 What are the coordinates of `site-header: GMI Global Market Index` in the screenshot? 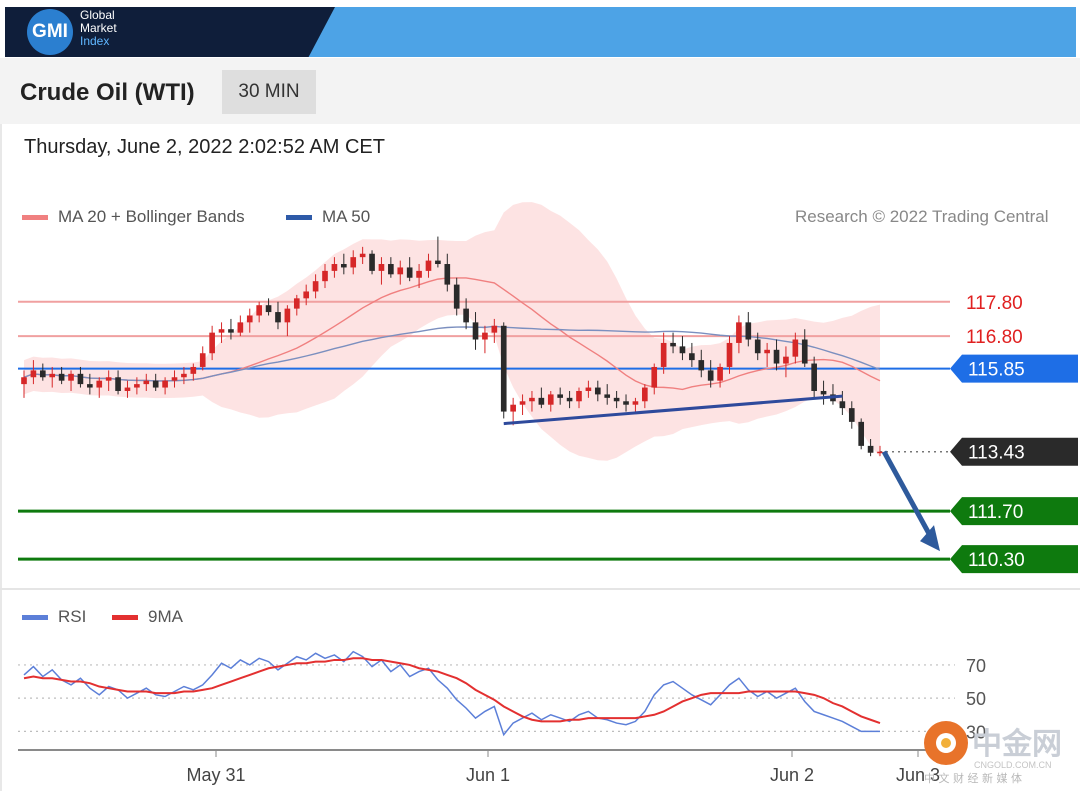 It's located at (540, 29).